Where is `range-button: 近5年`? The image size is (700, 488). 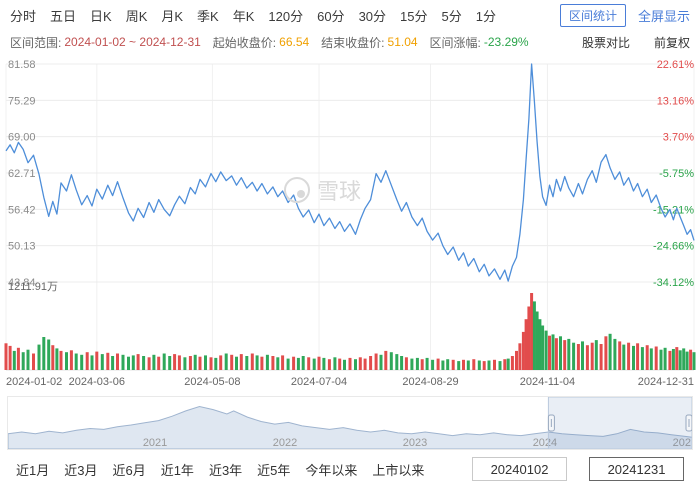 range-button: 近5年 is located at coordinates (274, 470).